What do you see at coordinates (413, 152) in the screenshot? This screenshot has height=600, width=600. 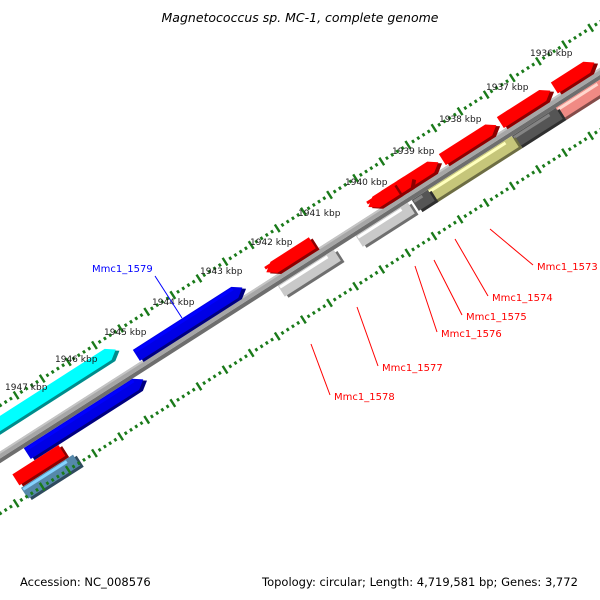 I see `scale-tick-label: 1939 kbp` at bounding box center [413, 152].